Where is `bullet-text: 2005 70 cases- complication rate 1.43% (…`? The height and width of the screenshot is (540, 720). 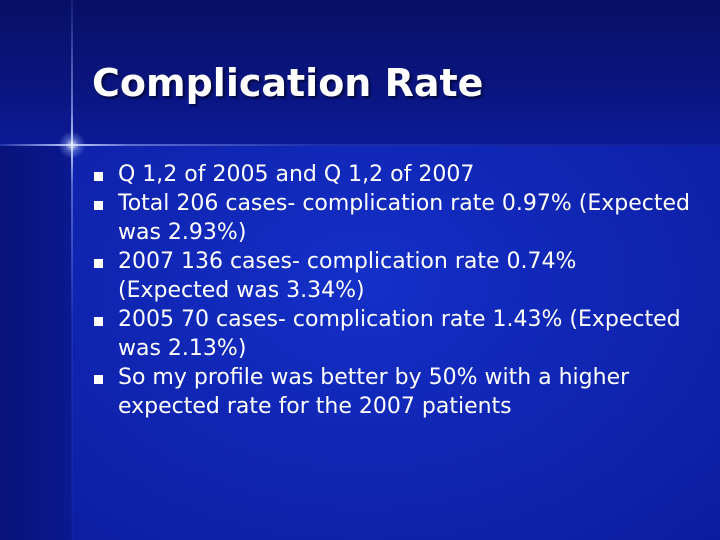 bullet-text: 2005 70 cases- complication rate 1.43% (… is located at coordinates (399, 334).